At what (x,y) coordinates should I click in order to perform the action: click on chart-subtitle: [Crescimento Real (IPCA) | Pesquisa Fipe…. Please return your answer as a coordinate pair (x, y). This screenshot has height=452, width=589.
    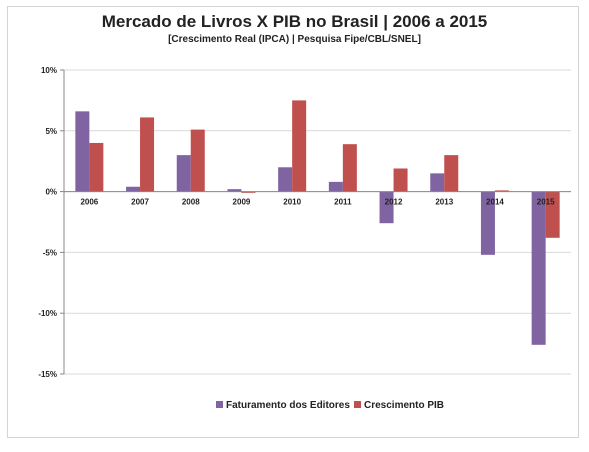
    Looking at the image, I should click on (294, 39).